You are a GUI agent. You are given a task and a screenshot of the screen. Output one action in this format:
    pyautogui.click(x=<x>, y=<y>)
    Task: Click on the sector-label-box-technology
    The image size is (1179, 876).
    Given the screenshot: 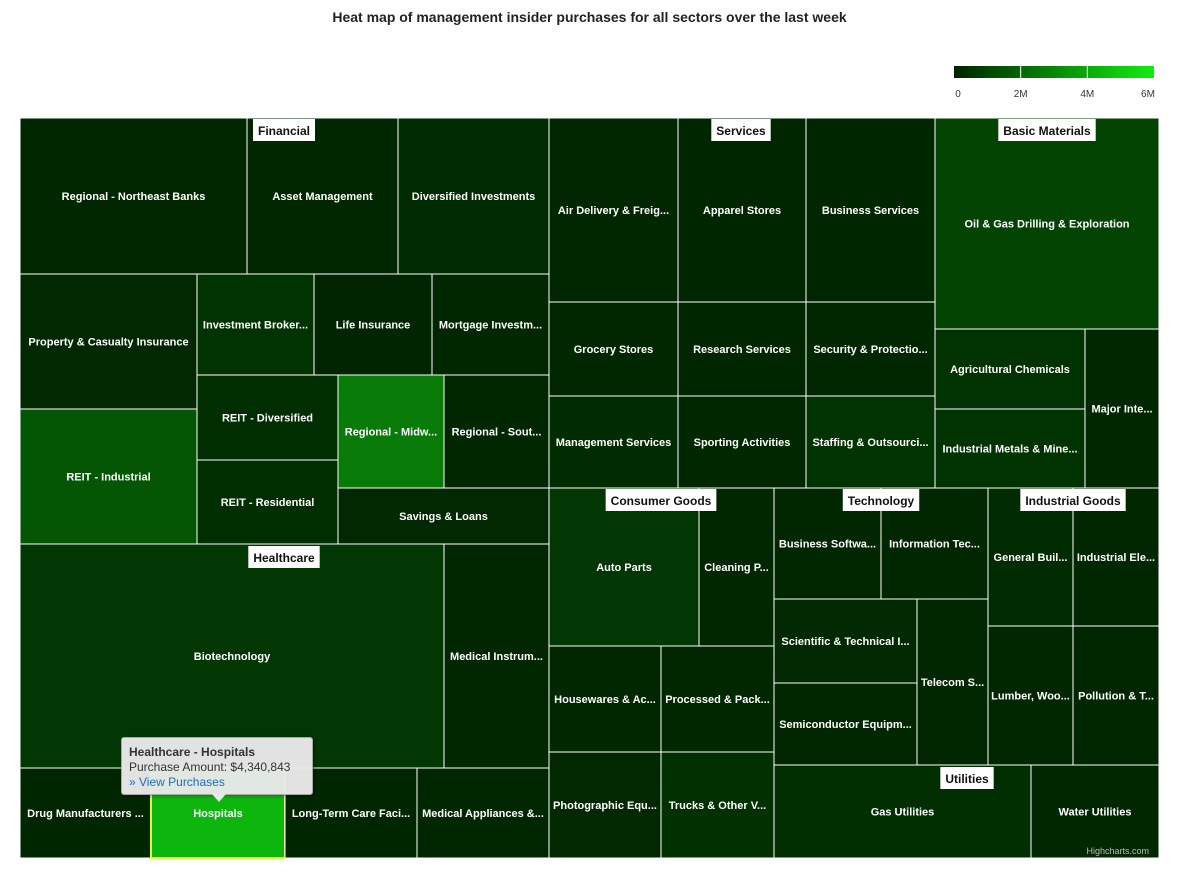 What is the action you would take?
    pyautogui.click(x=881, y=500)
    